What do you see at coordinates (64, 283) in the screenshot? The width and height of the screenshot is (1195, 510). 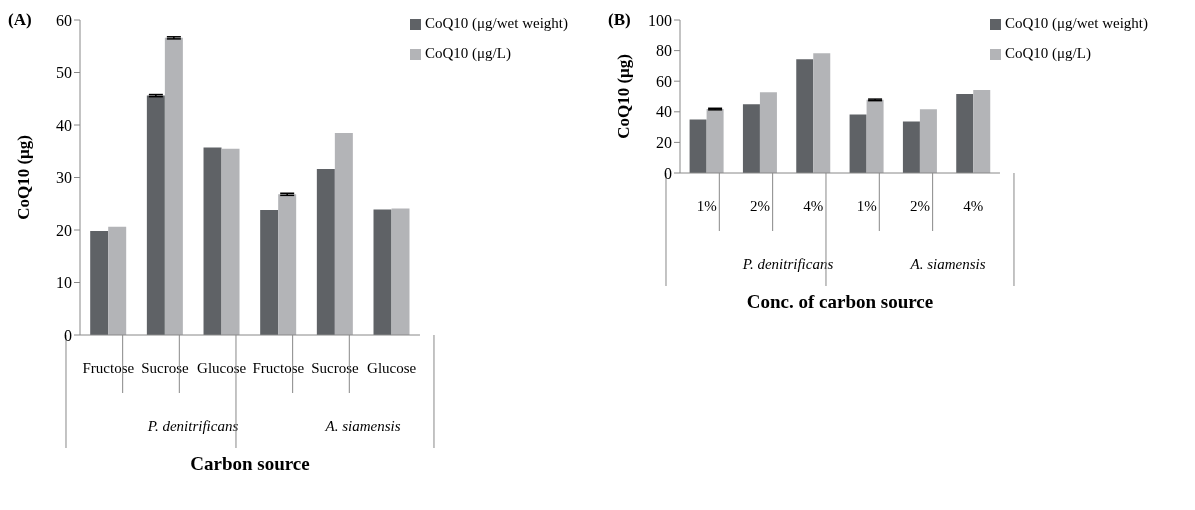 I see `y-tick-label: 10` at bounding box center [64, 283].